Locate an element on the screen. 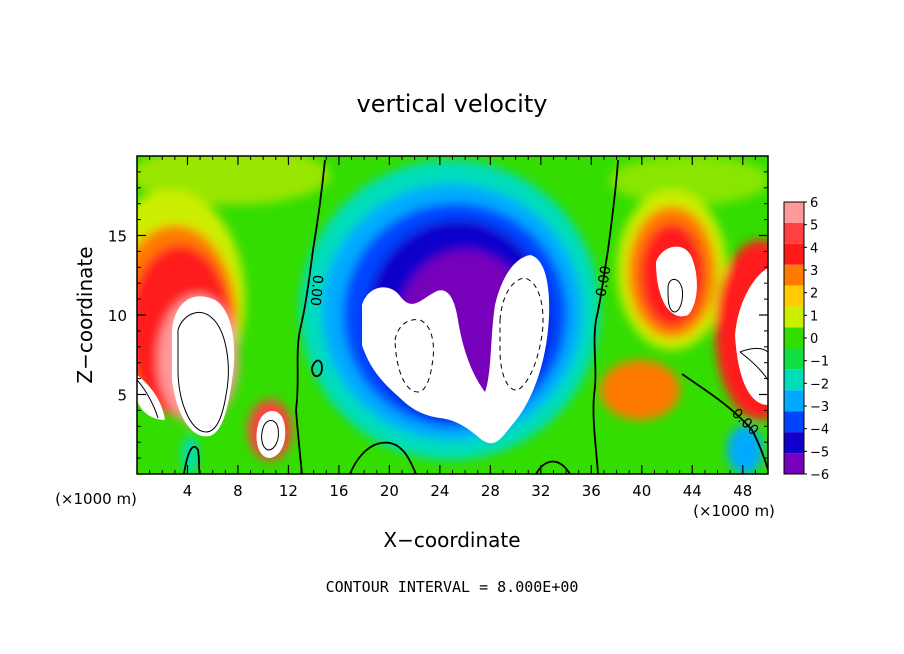  x-unit-left: (×1000 m) is located at coordinates (96, 499).